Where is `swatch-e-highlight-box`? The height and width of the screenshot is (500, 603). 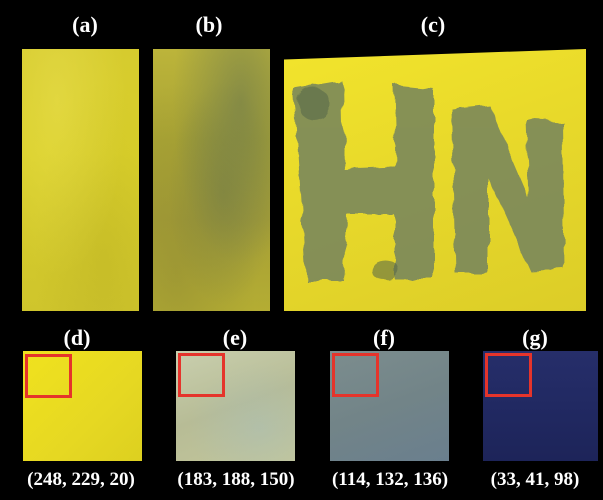
swatch-e-highlight-box is located at coordinates (201, 375).